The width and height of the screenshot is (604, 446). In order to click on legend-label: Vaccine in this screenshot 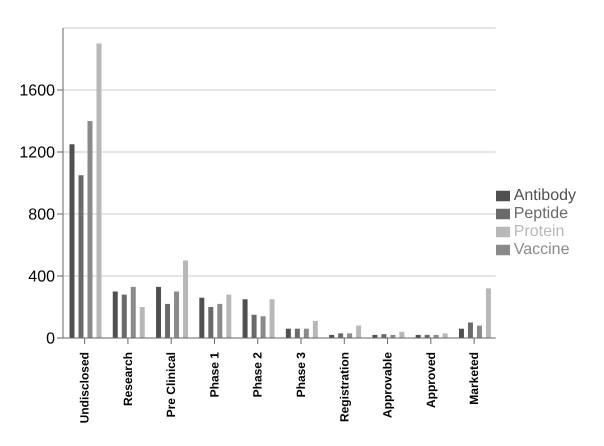, I will do `click(542, 249)`.